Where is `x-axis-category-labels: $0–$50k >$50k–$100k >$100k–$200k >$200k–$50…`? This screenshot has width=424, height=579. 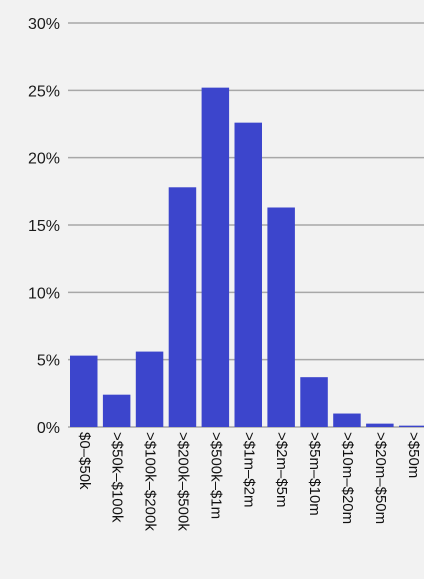 x-axis-category-labels: $0–$50k >$50k–$100k >$100k–$200k >$200k–$50… is located at coordinates (249, 481).